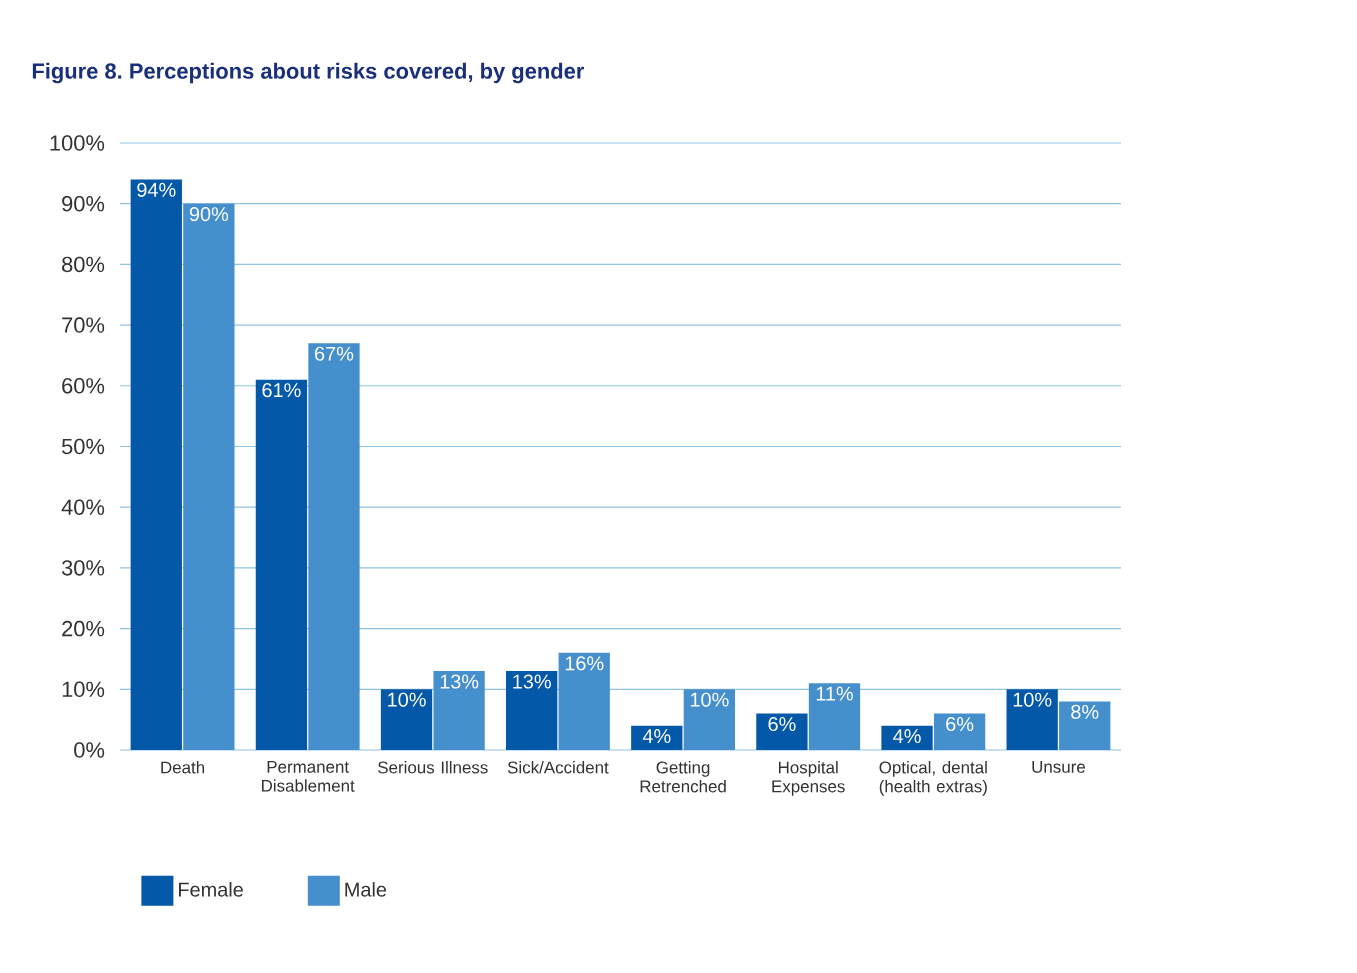 Image resolution: width=1357 pixels, height=973 pixels. What do you see at coordinates (89, 750) in the screenshot?
I see `y-tick-label: 0%` at bounding box center [89, 750].